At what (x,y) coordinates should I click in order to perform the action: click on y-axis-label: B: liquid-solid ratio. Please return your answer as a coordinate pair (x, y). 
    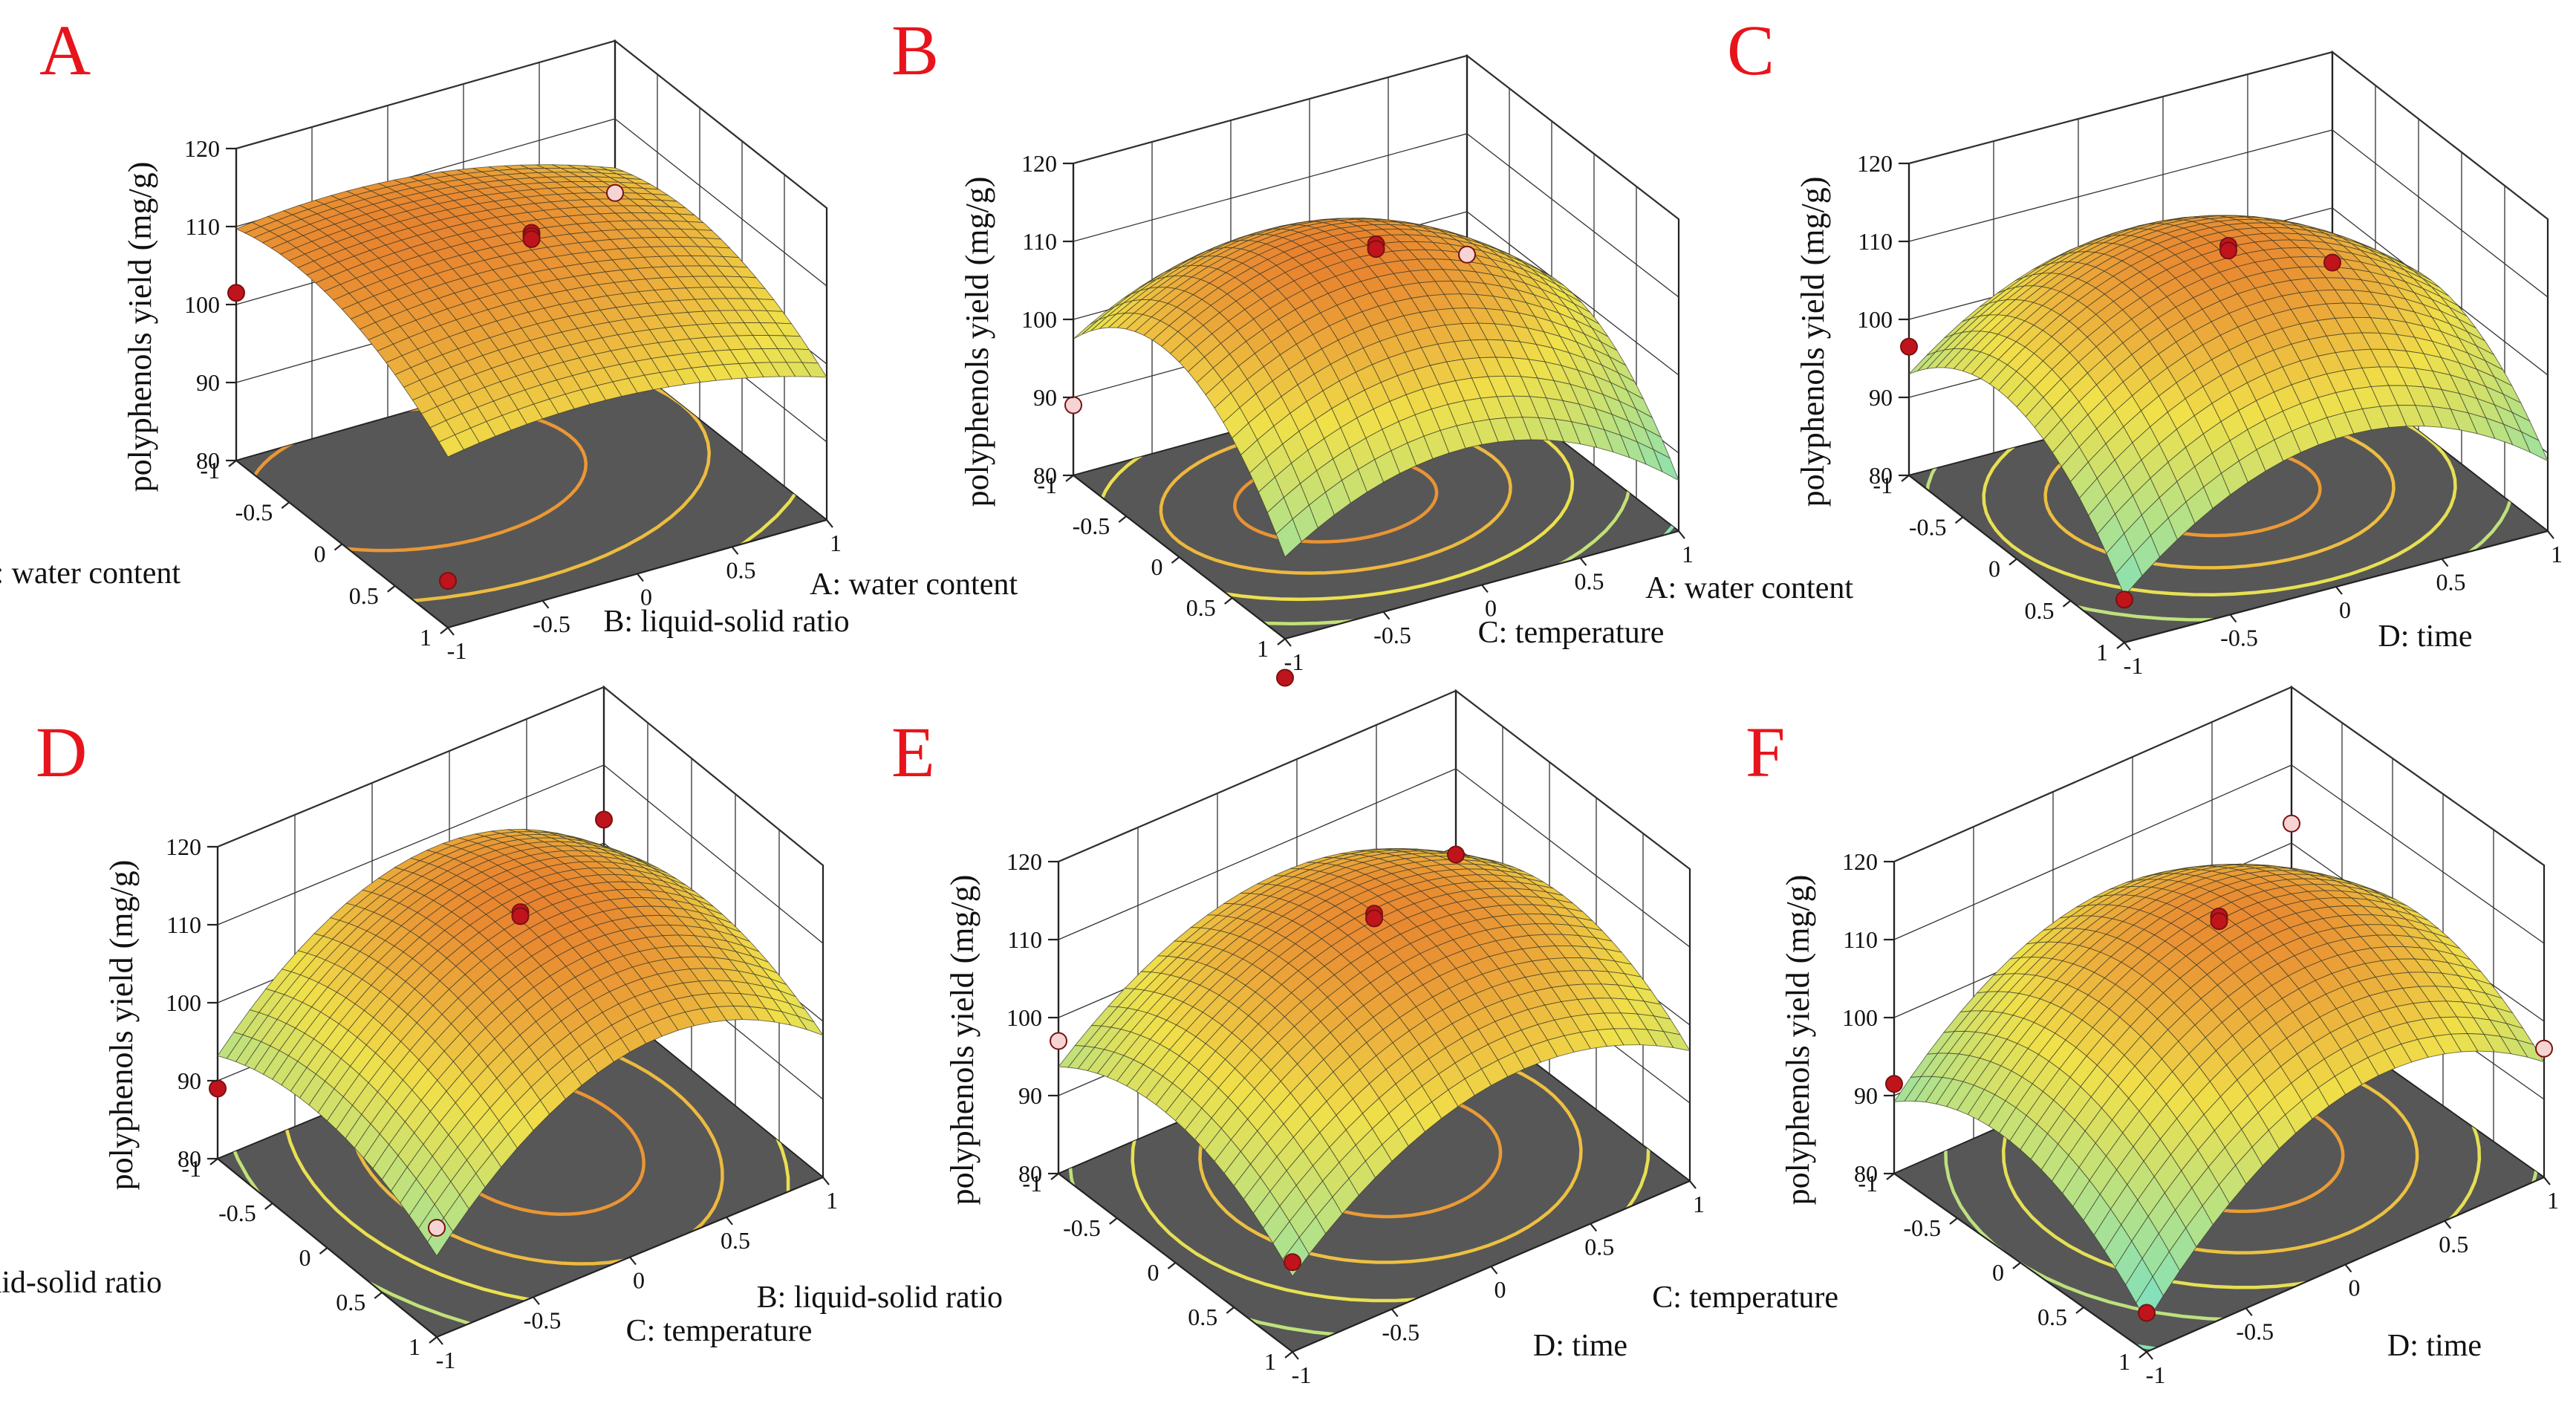
    Looking at the image, I should click on (726, 622).